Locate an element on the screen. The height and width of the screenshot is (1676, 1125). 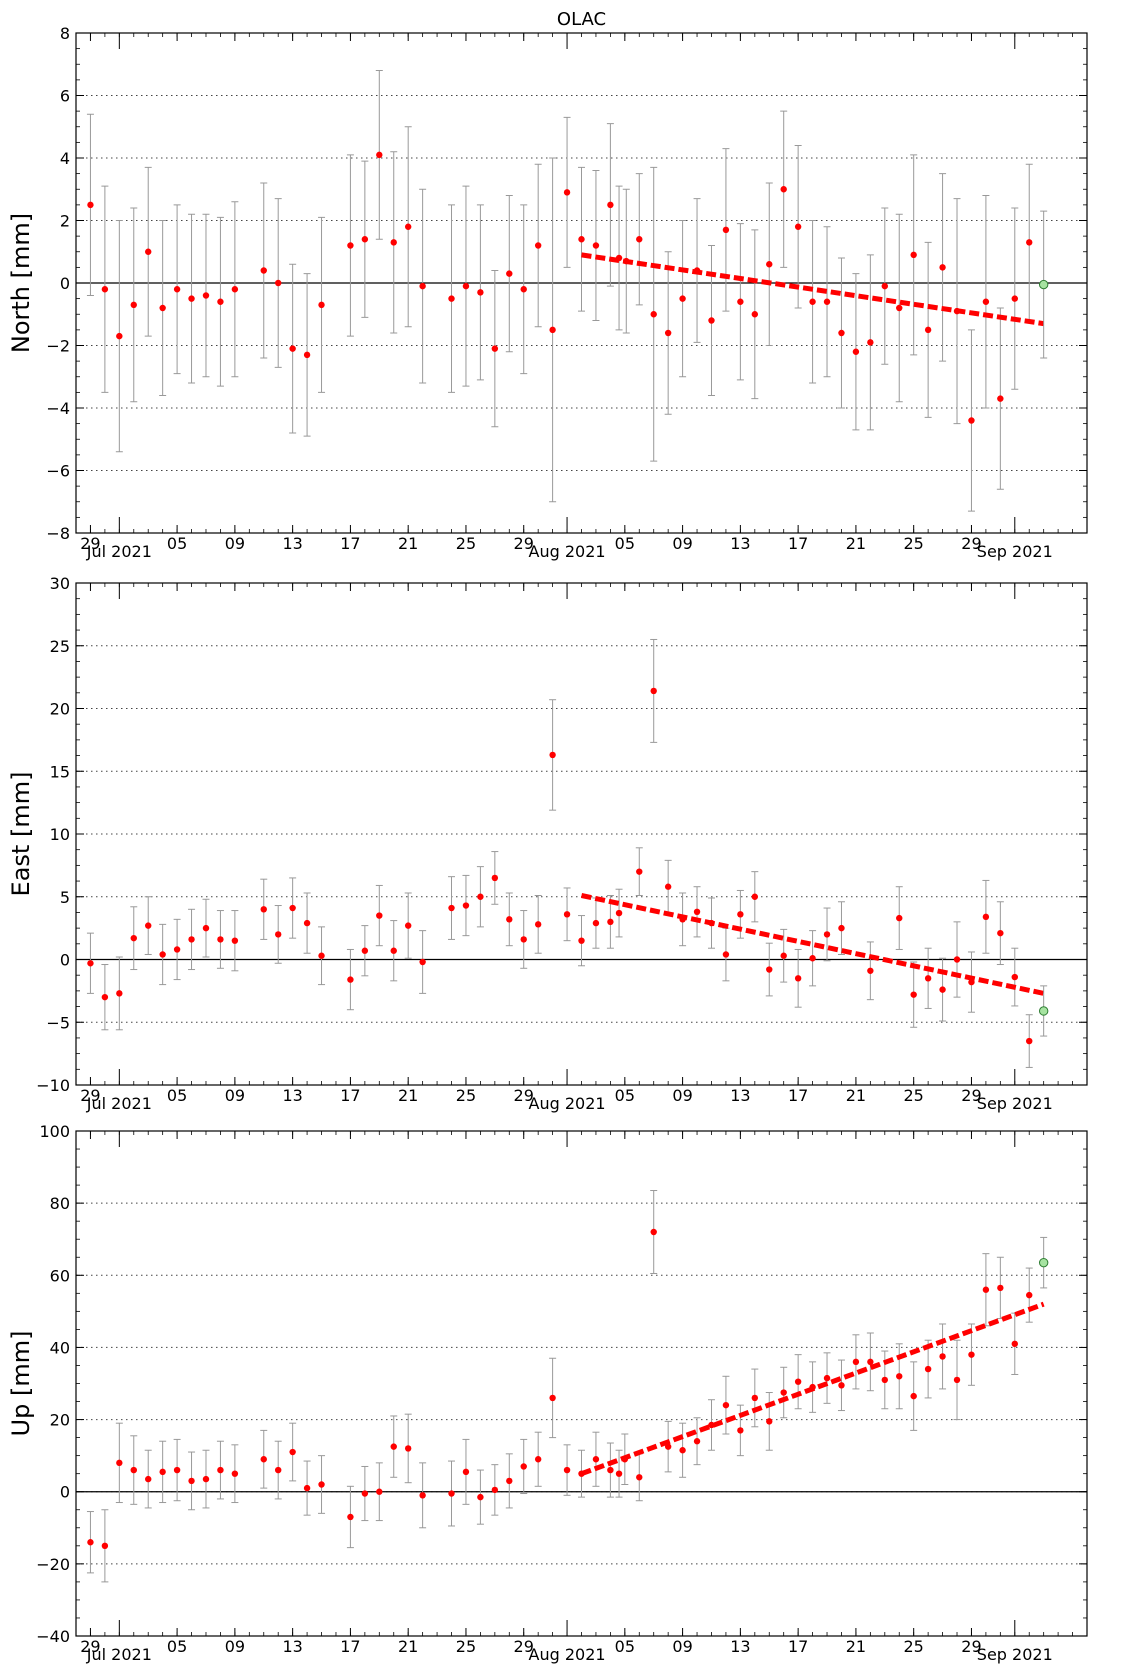
x-tick-label: Jul 2021 is located at coordinates (119, 1103).